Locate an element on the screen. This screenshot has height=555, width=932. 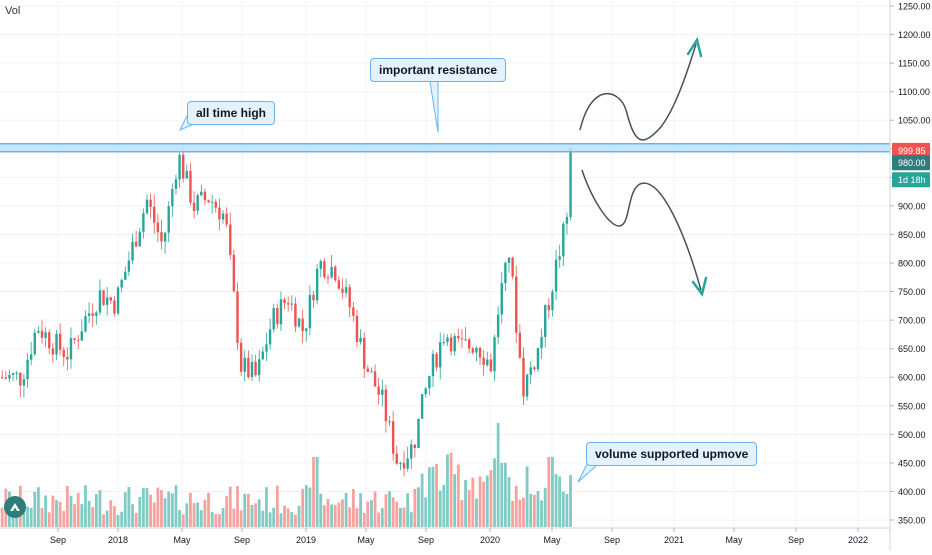
y-tick-label: 850.00 is located at coordinates (912, 235).